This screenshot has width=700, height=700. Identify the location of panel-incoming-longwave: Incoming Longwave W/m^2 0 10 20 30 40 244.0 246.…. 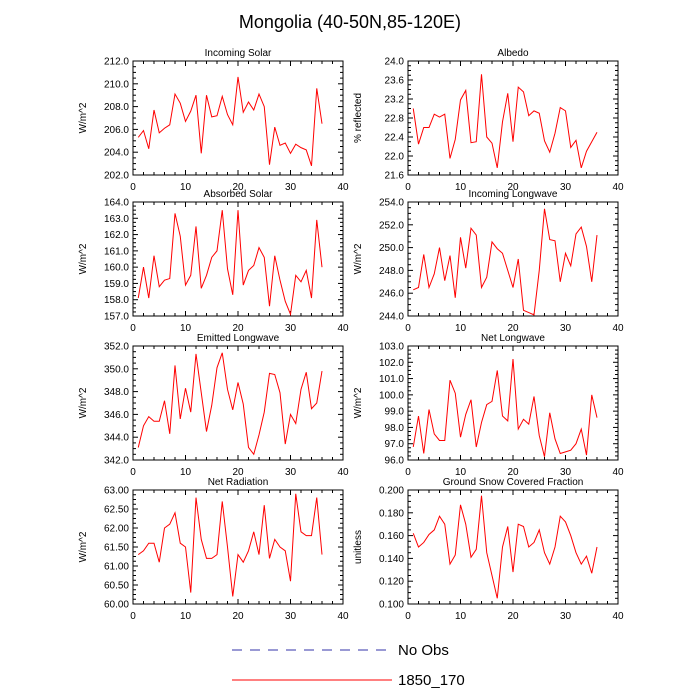
(488, 261).